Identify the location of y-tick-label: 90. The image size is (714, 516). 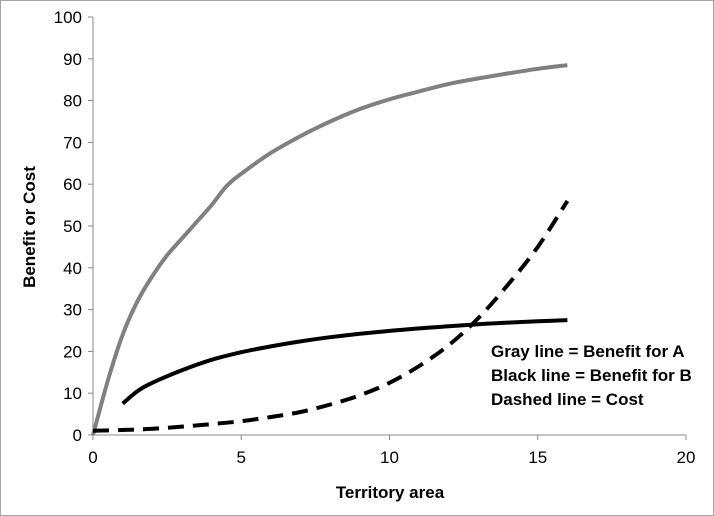
(72, 59).